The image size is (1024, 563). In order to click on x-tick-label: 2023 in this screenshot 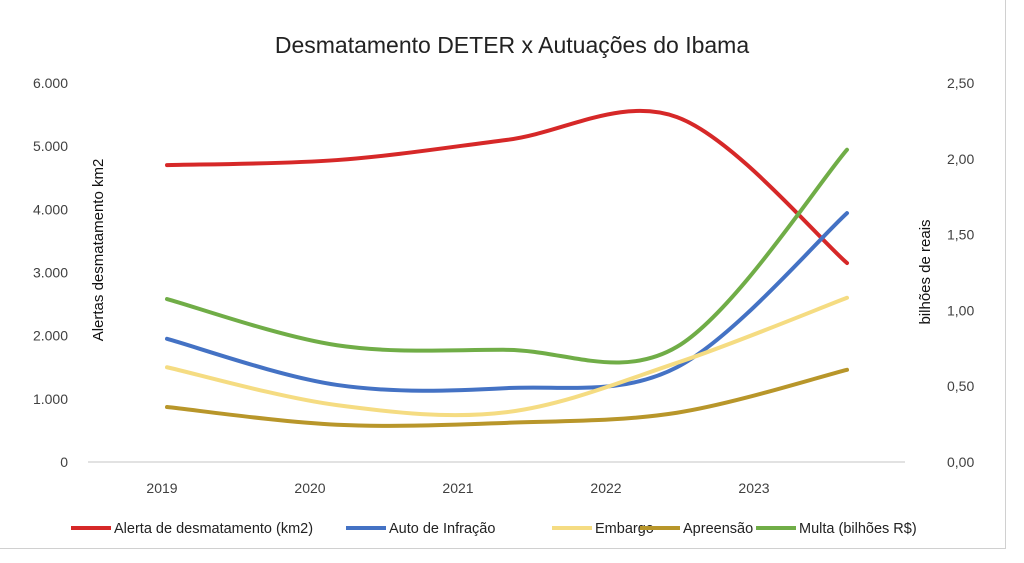, I will do `click(753, 488)`.